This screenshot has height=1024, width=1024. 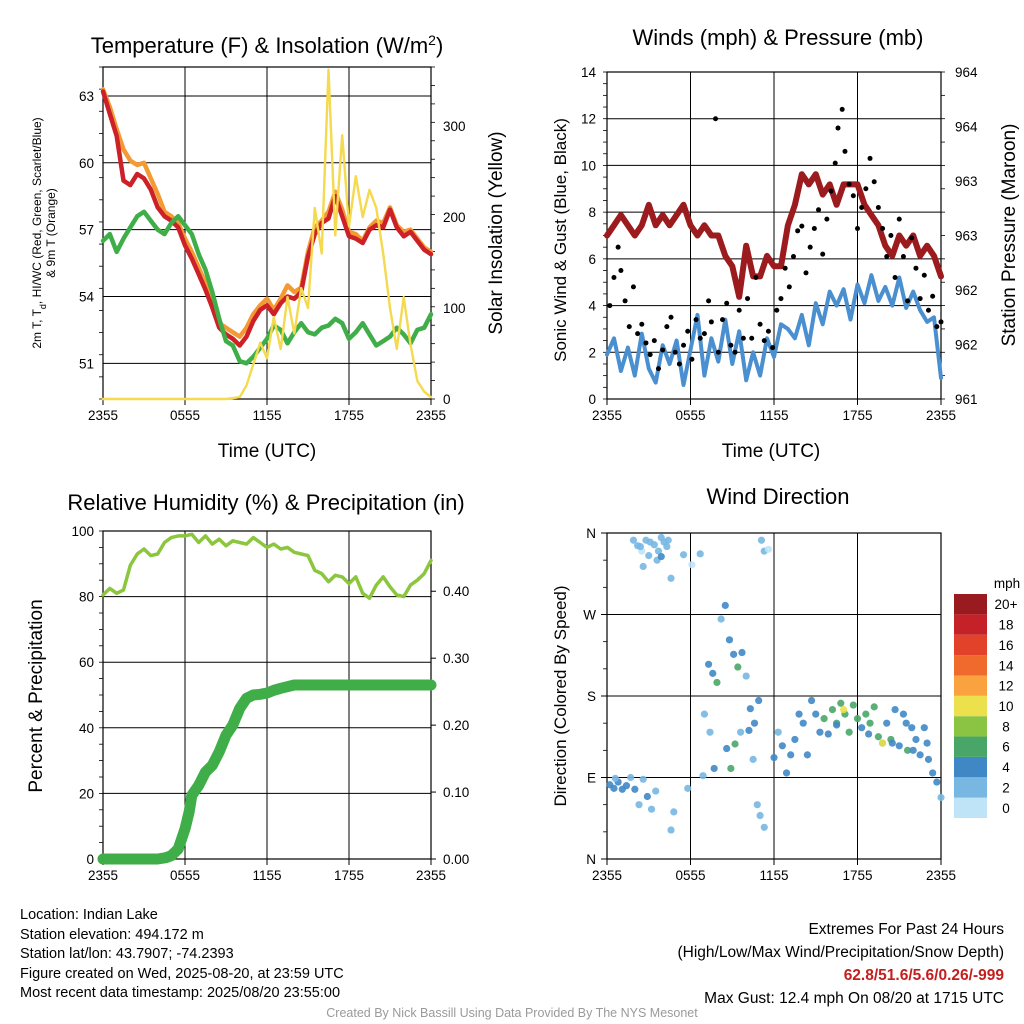 I want to click on y-tick-label: W, so click(x=589, y=615).